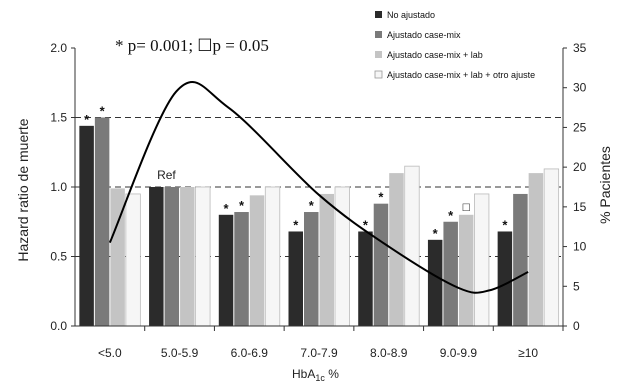  Describe the element at coordinates (23, 189) in the screenshot. I see `y-axis-left-title: Hazard ratio de muerte` at that location.